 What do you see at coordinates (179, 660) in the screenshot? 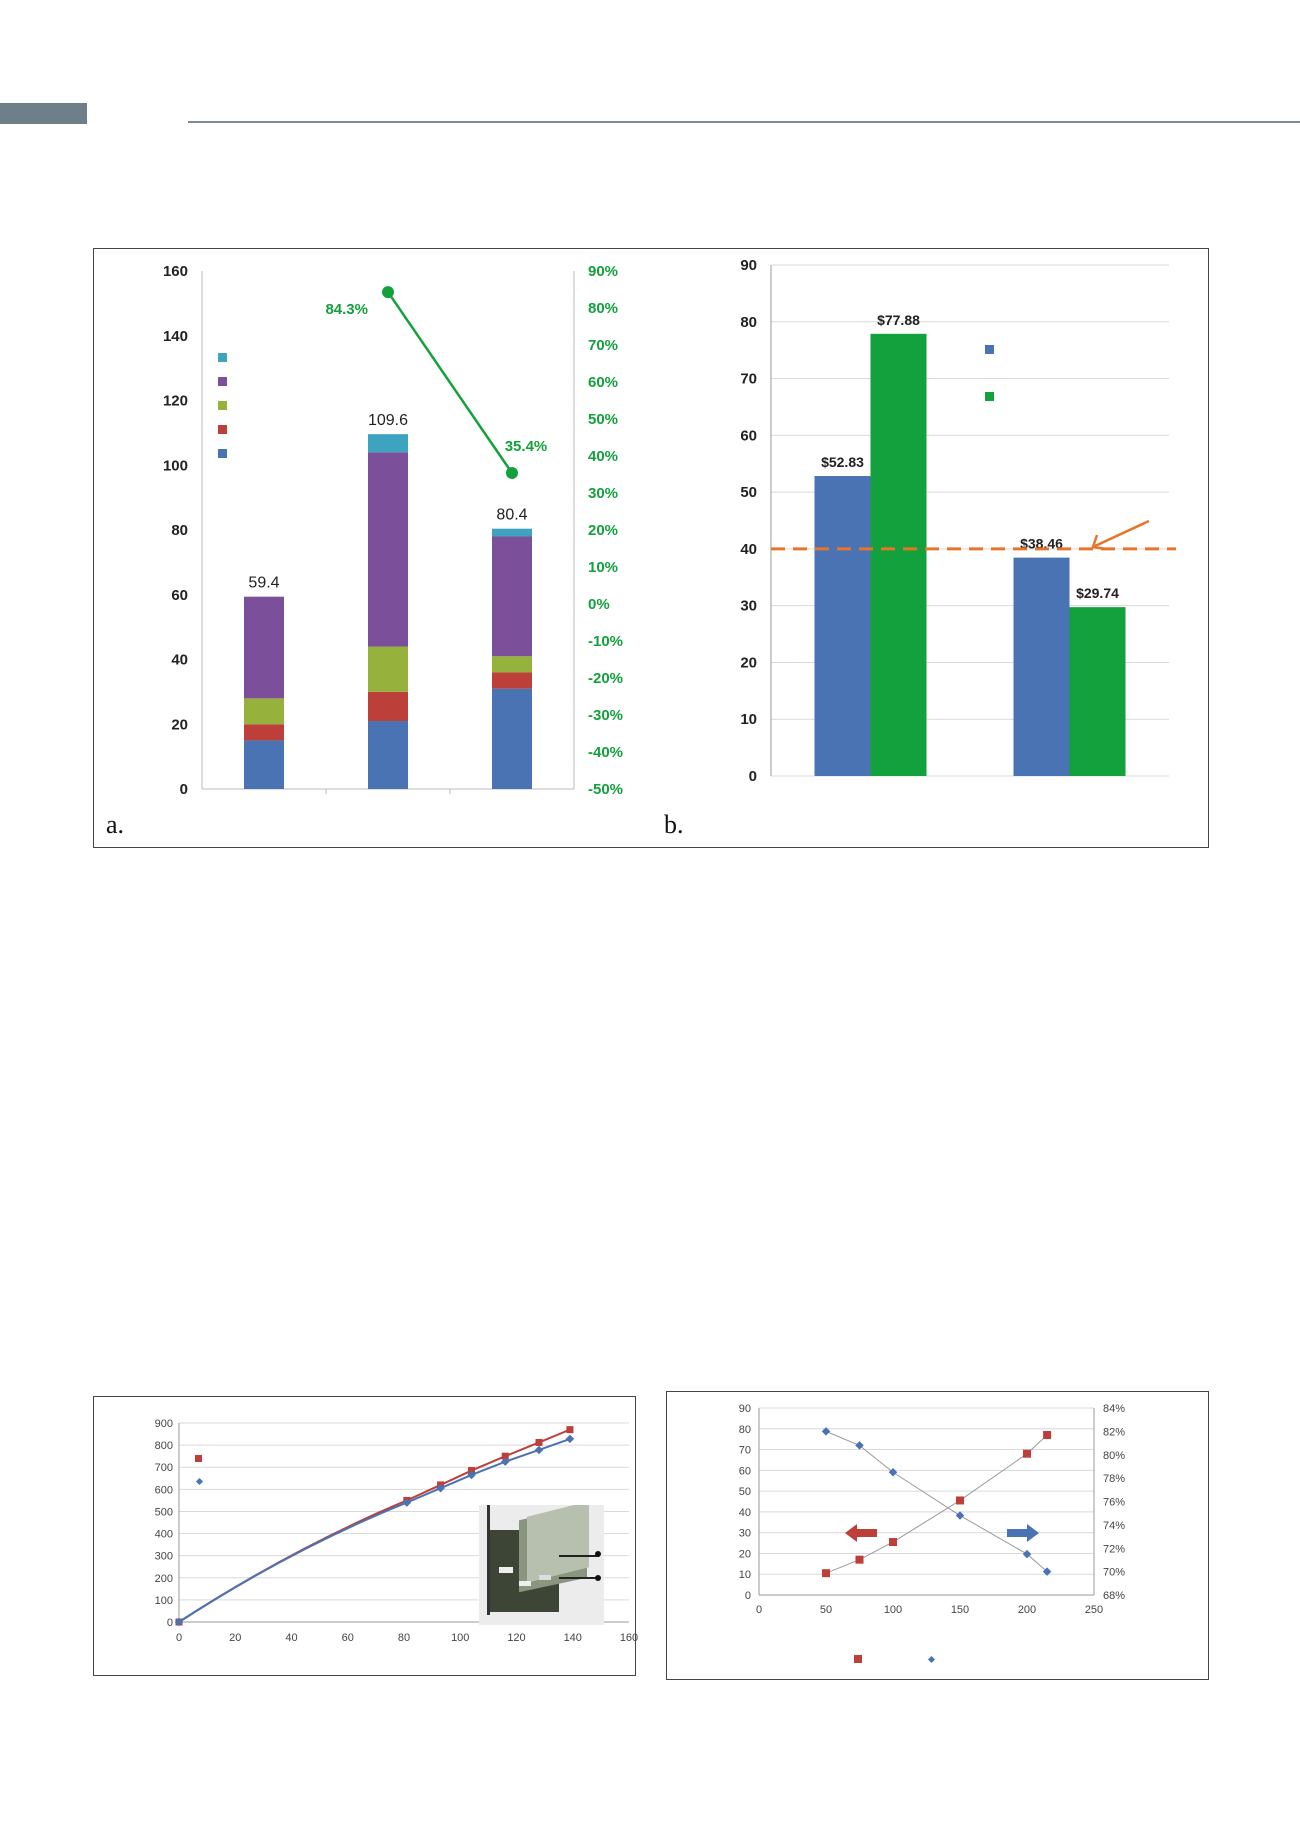
I see `axis-a-y-tick-label: 40` at bounding box center [179, 660].